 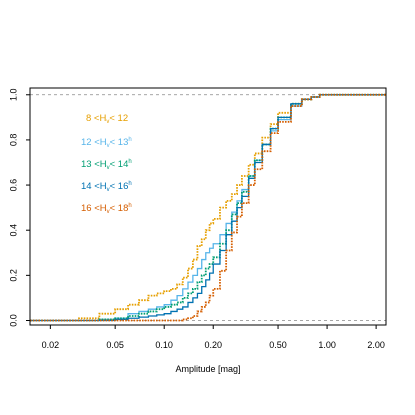 I want to click on y-tick-label-5: 1.0, so click(x=13, y=95).